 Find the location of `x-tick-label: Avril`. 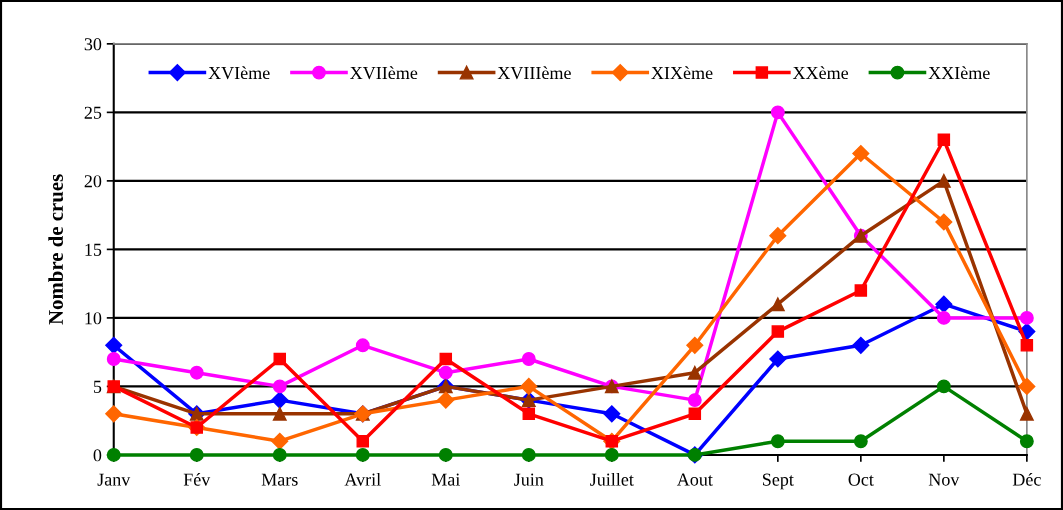

x-tick-label: Avril is located at coordinates (362, 479).